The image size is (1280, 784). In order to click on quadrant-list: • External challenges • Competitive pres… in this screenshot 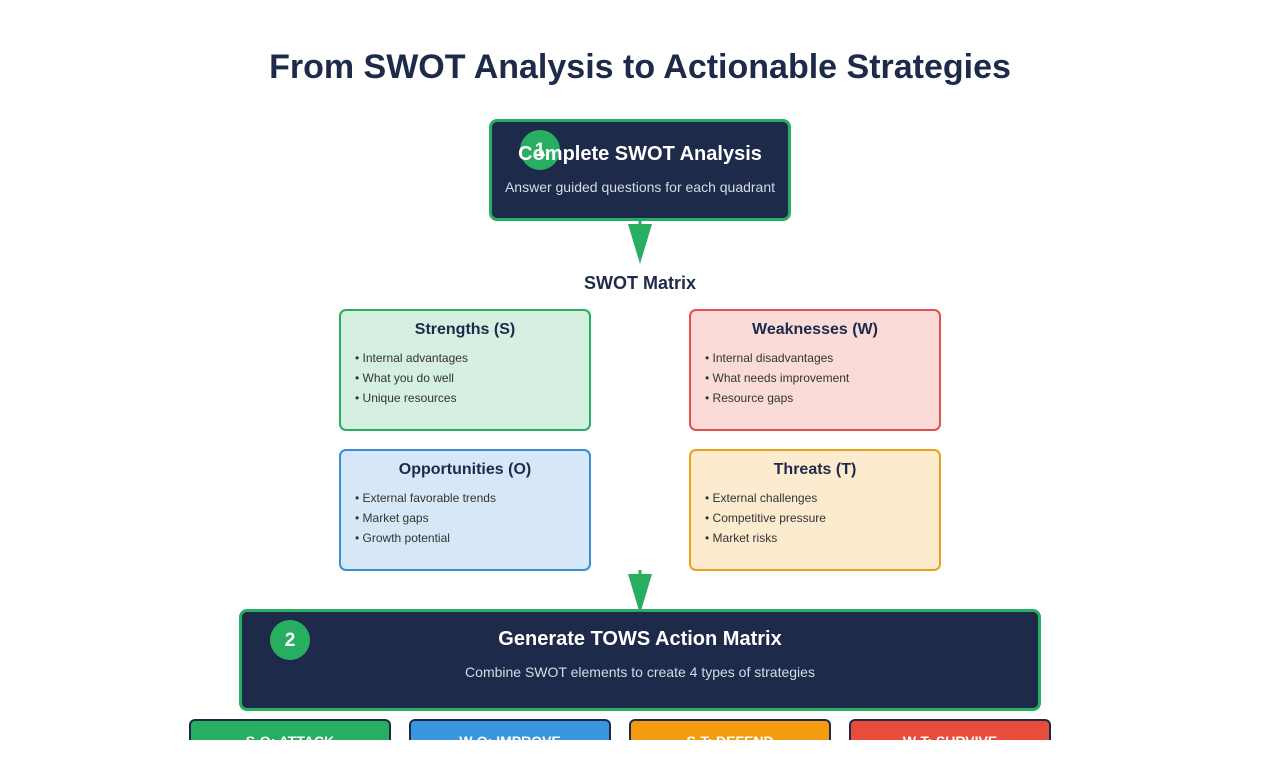, I will do `click(815, 518)`.